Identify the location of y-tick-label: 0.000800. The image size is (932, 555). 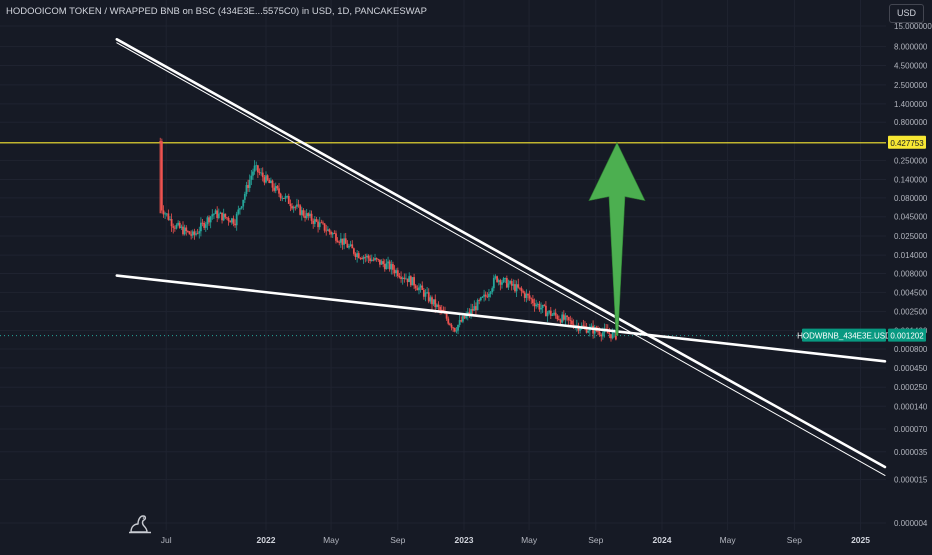
(911, 349).